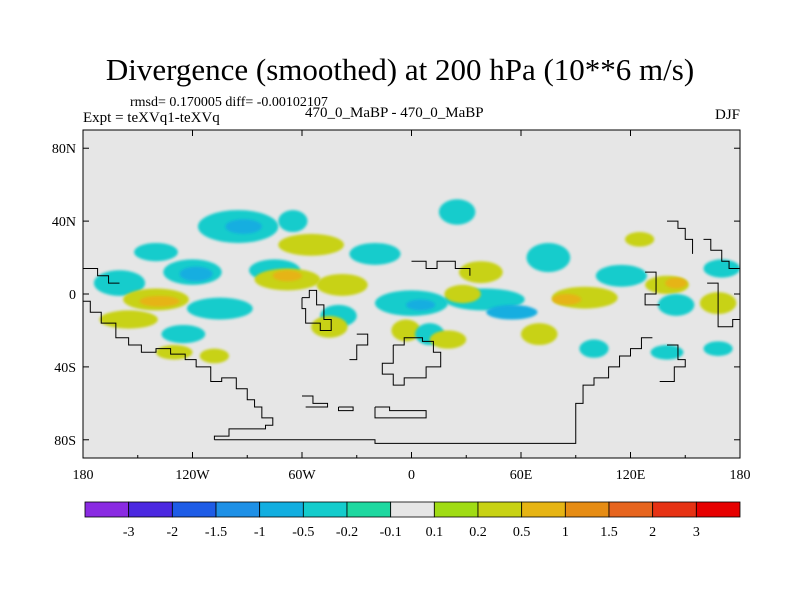 This screenshot has width=800, height=600. What do you see at coordinates (302, 475) in the screenshot?
I see `x-tick-label: 60W` at bounding box center [302, 475].